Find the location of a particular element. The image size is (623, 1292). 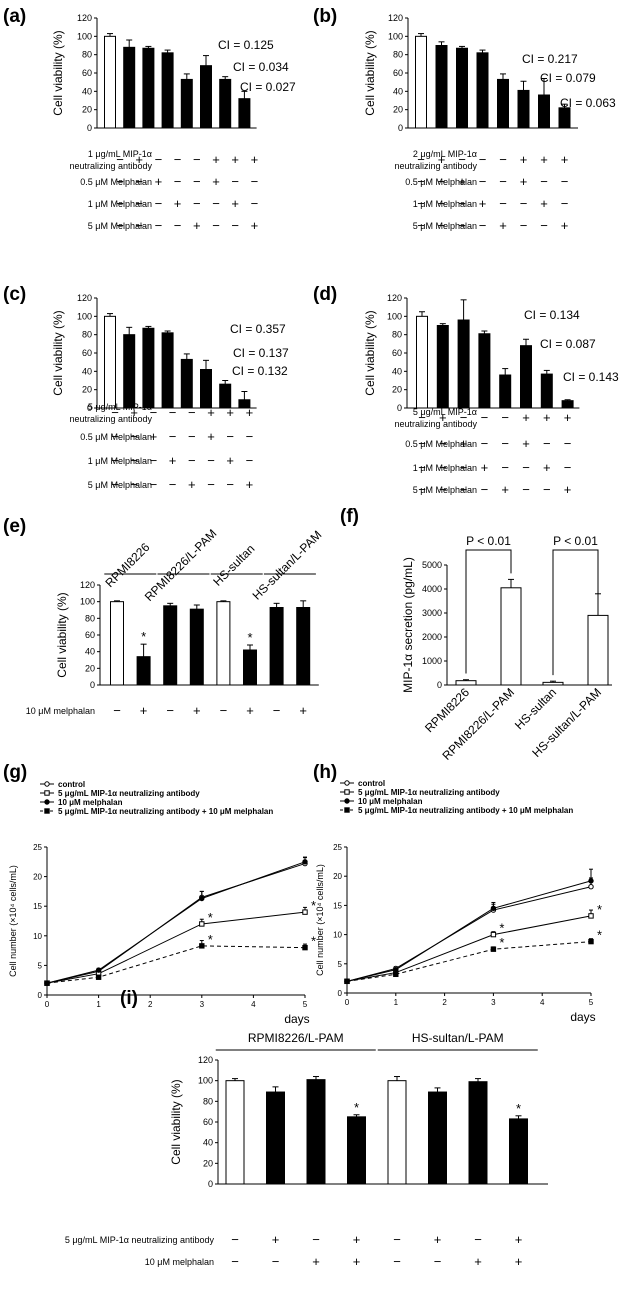

panel-label: (c) is located at coordinates (14, 294).